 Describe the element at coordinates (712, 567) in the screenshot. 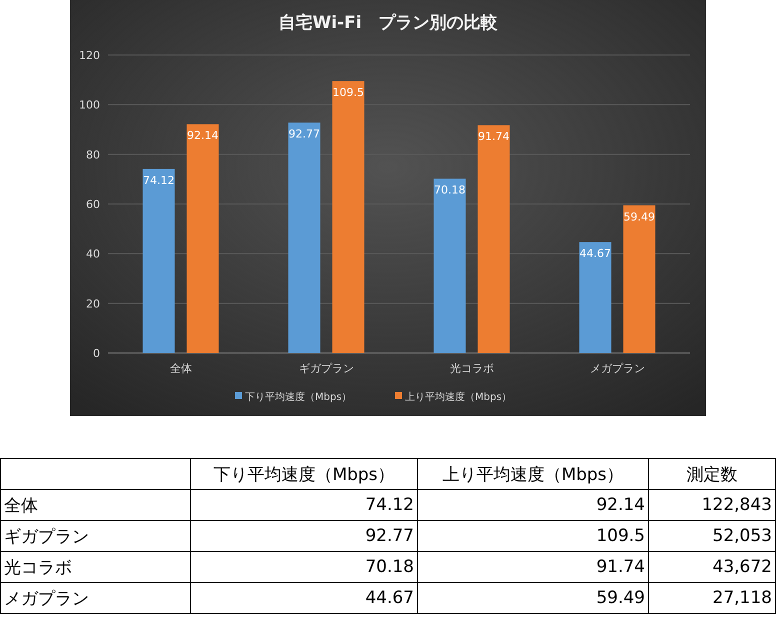

I see `data-label: 43,672` at that location.